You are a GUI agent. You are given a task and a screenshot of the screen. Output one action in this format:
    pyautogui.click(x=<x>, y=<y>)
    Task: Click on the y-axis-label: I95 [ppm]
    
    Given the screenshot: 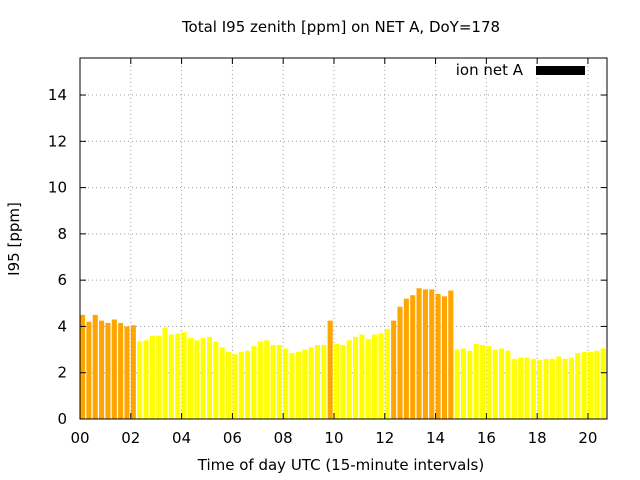 What is the action you would take?
    pyautogui.click(x=14, y=239)
    